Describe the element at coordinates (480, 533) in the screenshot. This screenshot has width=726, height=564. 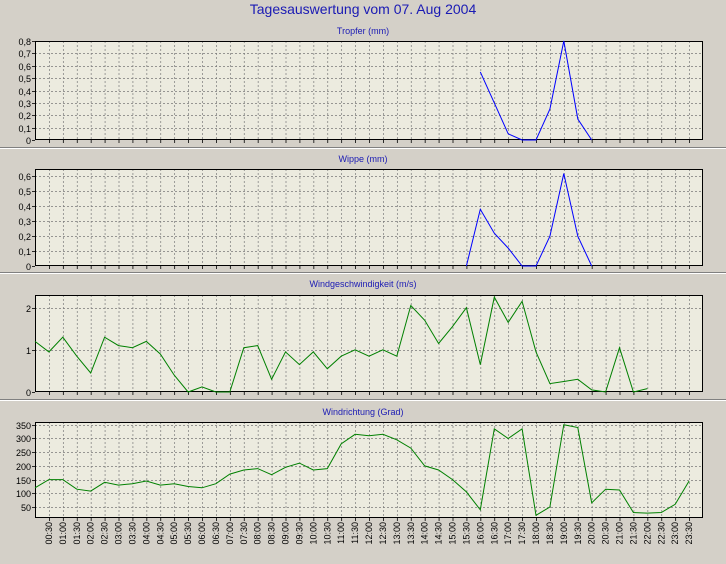
I see `x-tick-label: 16:00` at that location.